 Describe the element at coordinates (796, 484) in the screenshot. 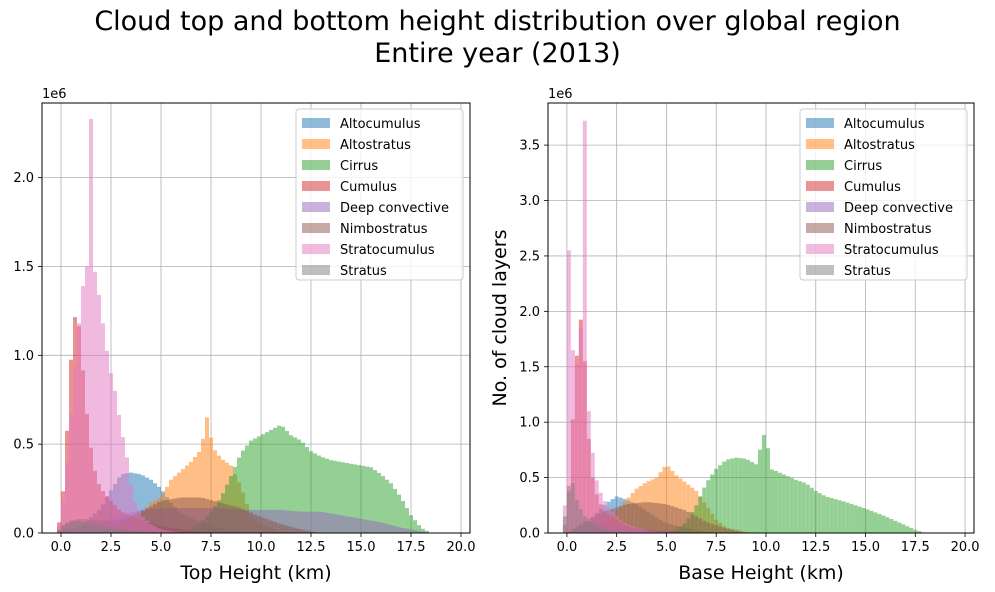

I see `series-cirrus` at that location.